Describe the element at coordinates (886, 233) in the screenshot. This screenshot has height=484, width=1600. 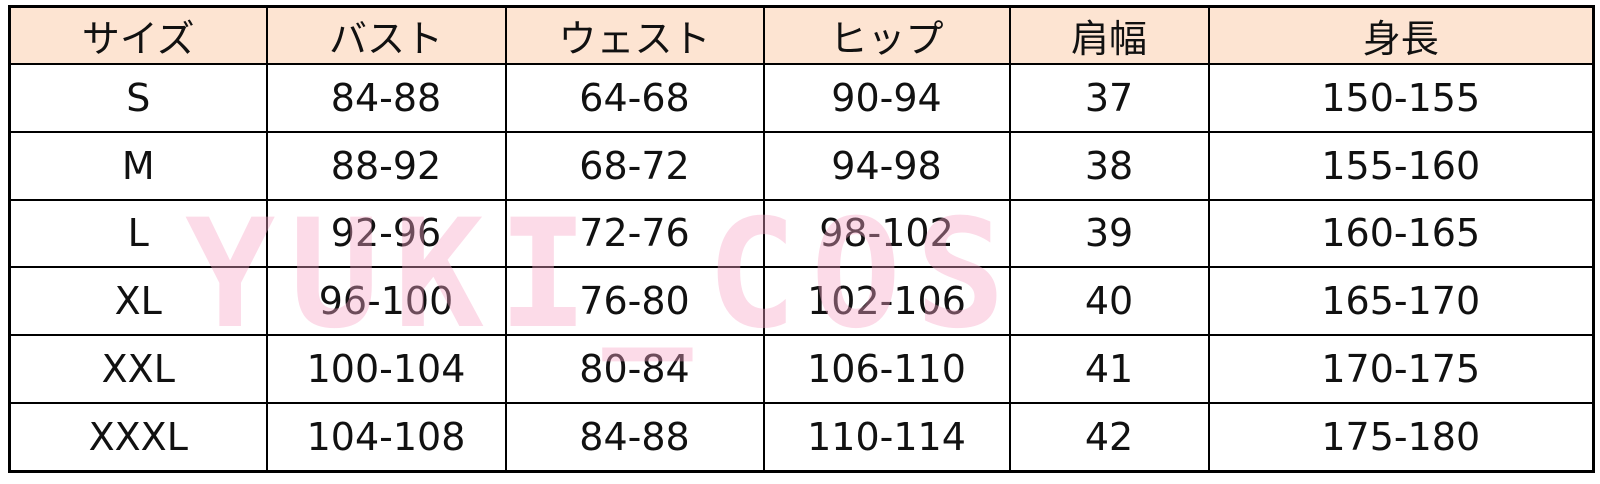
I see `table-cell: 98-102` at that location.